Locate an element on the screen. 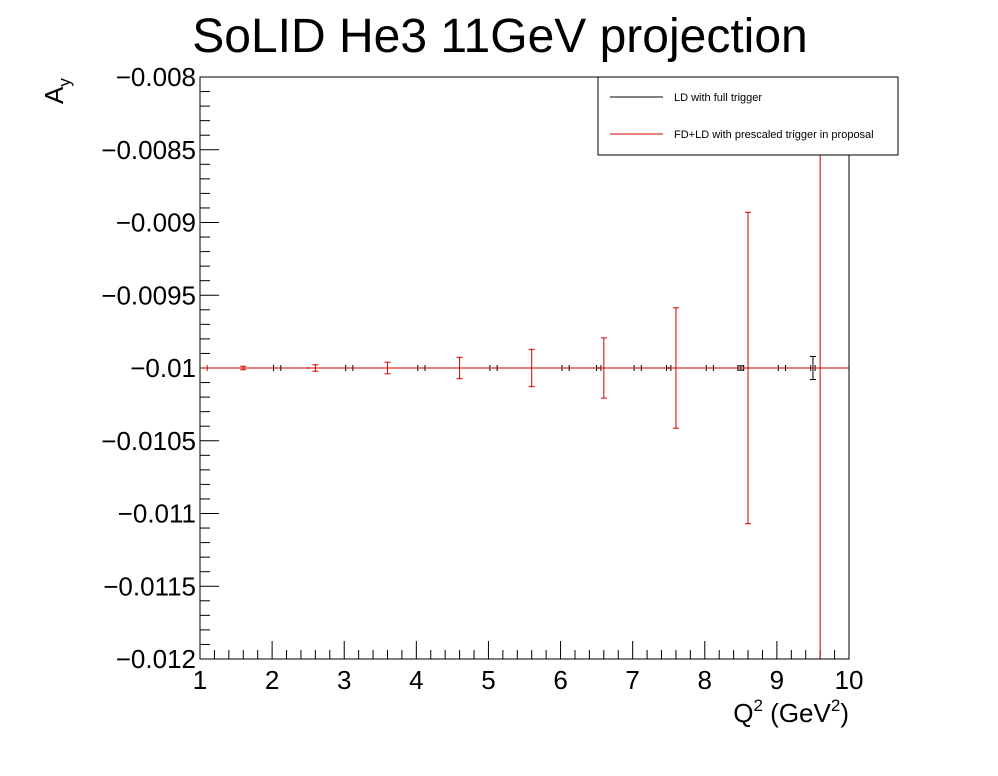  y-tick-label: −0.011 is located at coordinates (157, 514).